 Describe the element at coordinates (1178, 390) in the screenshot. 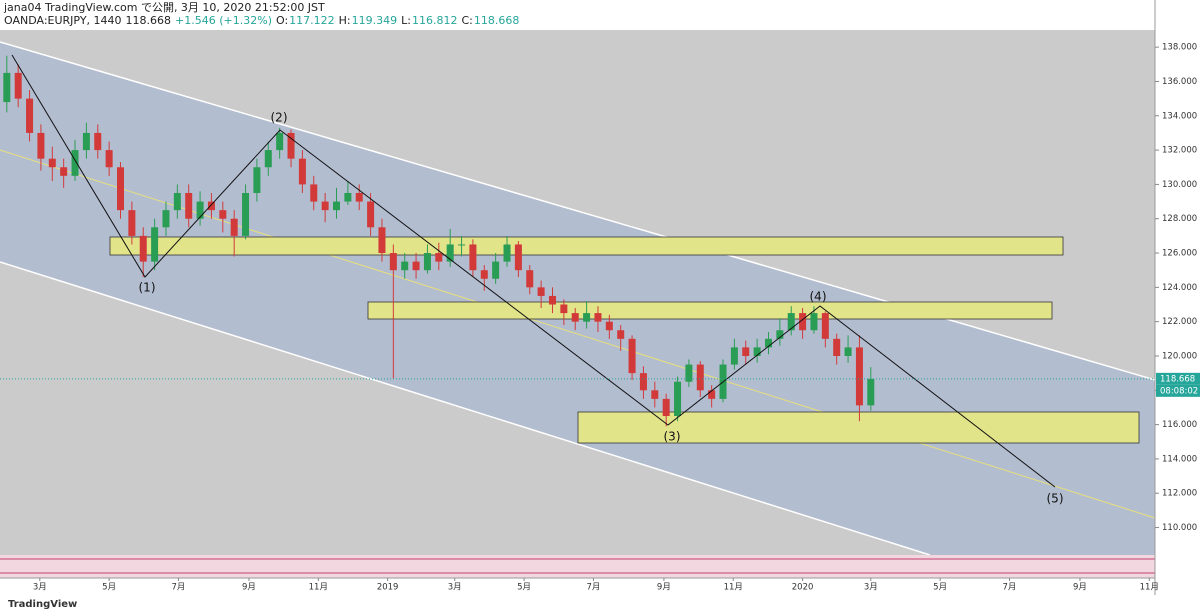

I see `countdown-box` at that location.